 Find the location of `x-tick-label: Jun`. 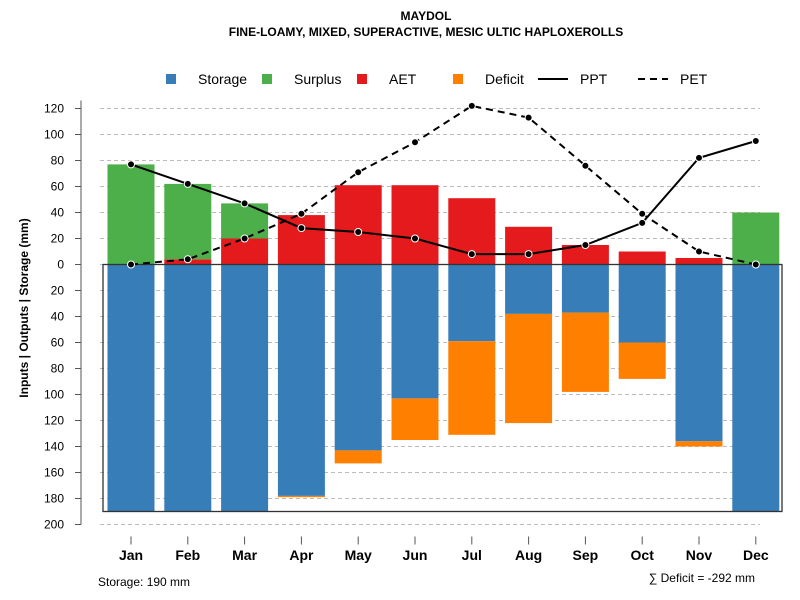

x-tick-label: Jun is located at coordinates (415, 555).